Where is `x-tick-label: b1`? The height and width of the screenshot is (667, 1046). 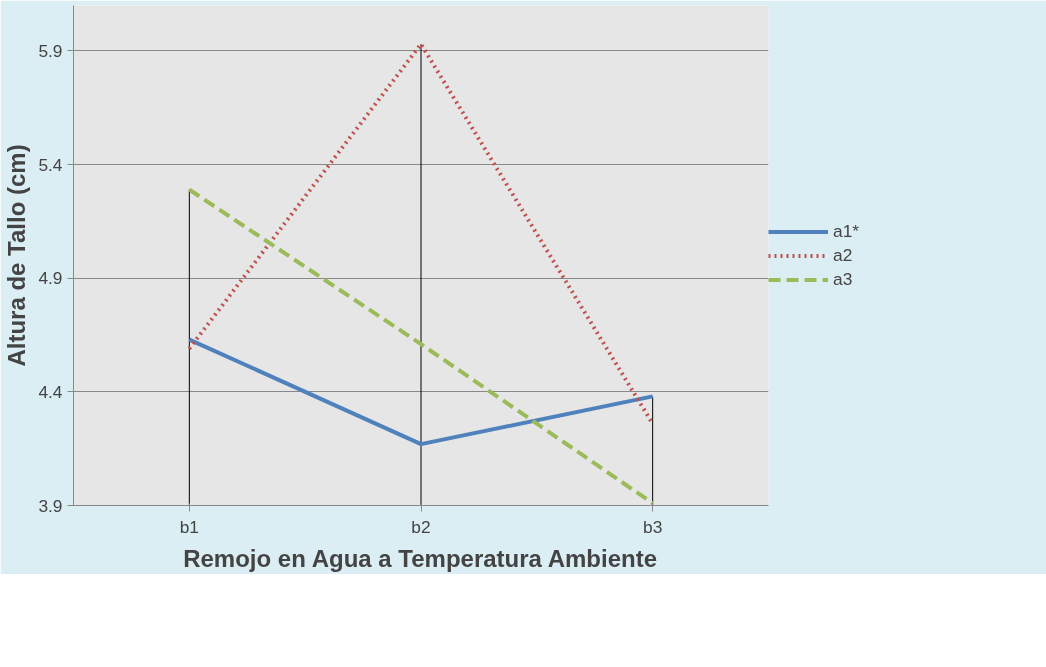
x-tick-label: b1 is located at coordinates (189, 526).